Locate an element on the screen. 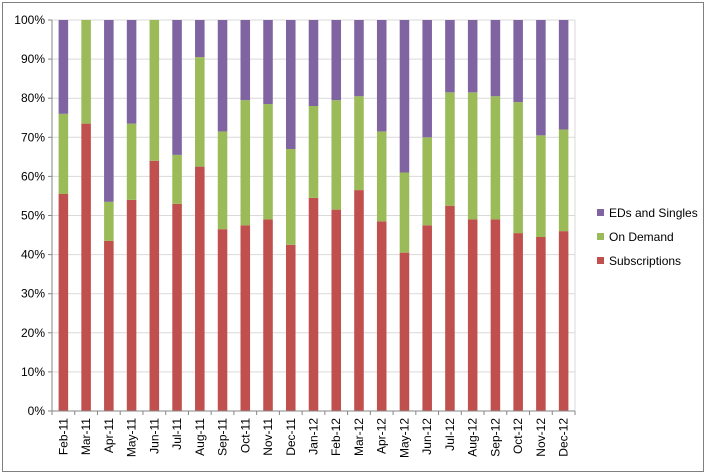  x-tick-label: Aug-11 is located at coordinates (200, 437).